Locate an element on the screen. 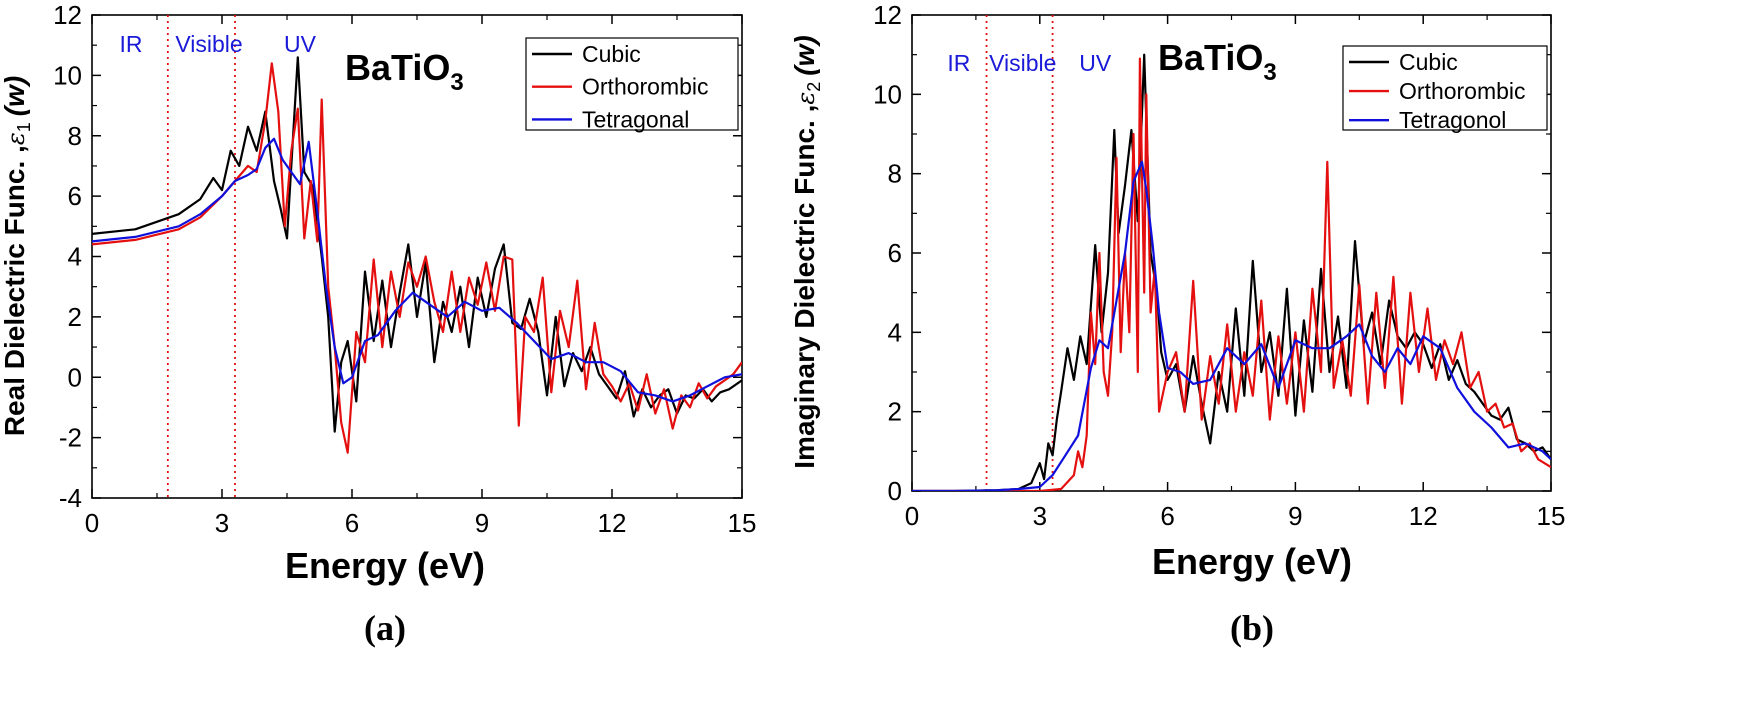 The height and width of the screenshot is (702, 1749). y-axis-title: Real Dielectric Func. ,ε1 (w) is located at coordinates (17, 256).